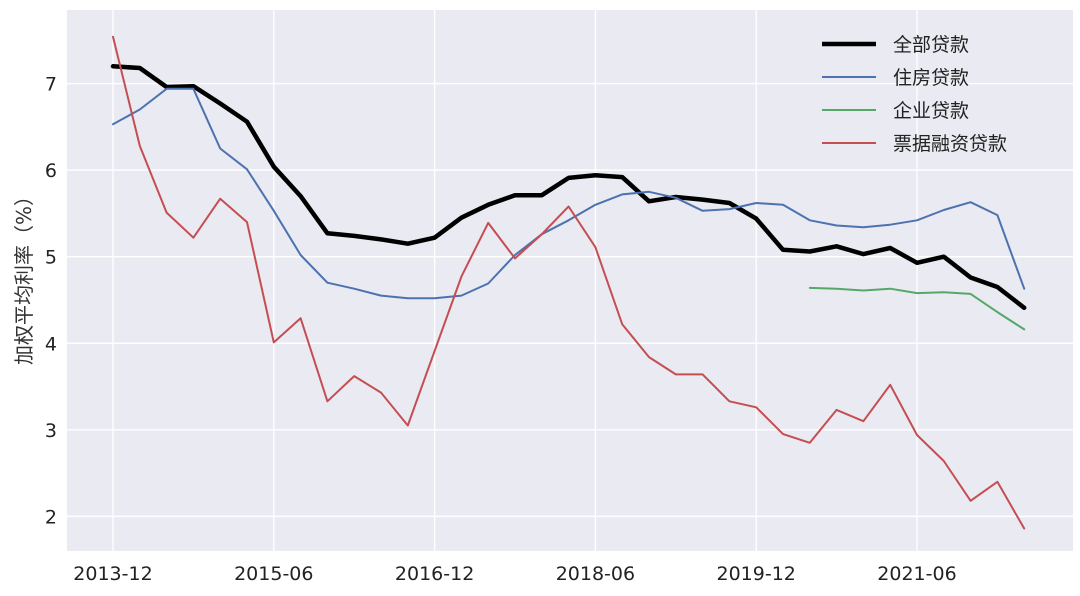  What do you see at coordinates (51, 301) in the screenshot?
I see `y-axis-ticks: 2 3 4 5 6 7` at bounding box center [51, 301].